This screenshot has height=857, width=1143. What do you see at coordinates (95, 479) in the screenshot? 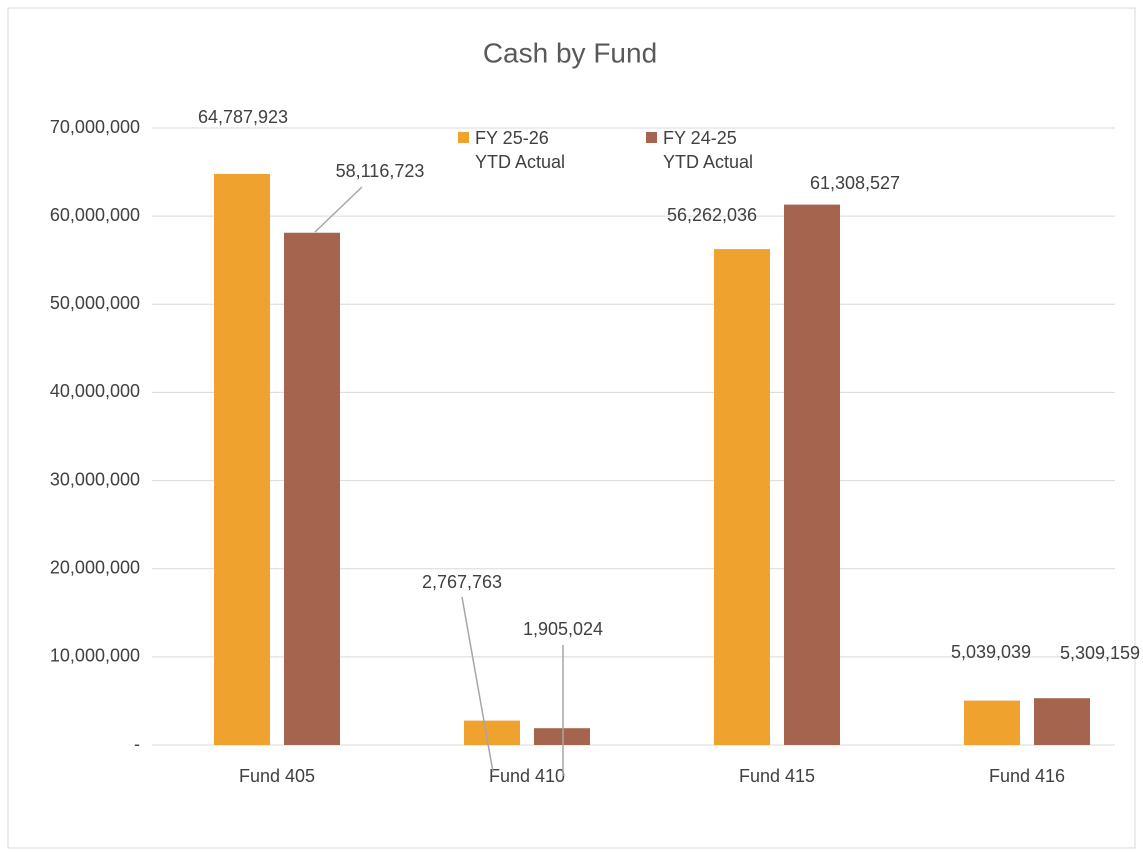
I see `y-tick-label: 30,000,000` at bounding box center [95, 479].